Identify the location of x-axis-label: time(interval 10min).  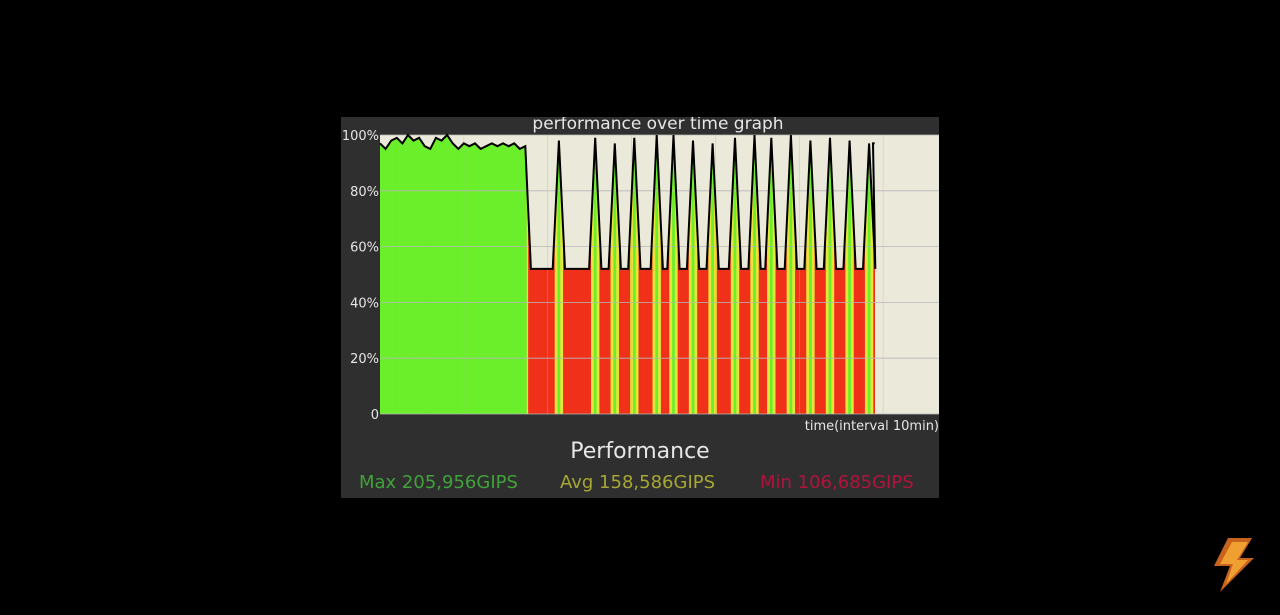
(872, 426).